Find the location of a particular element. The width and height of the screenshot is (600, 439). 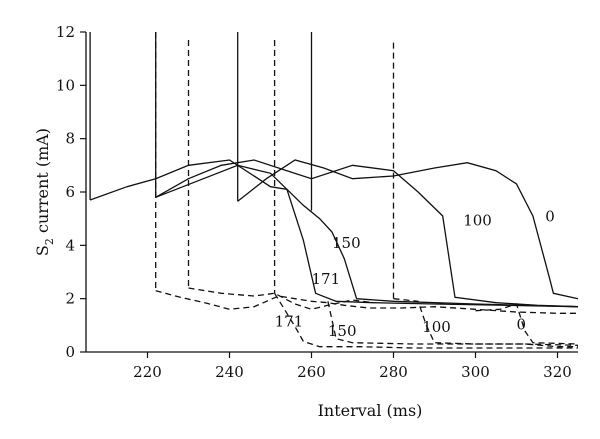

curve-labels: 0 100 150 171 171 150 100 0 is located at coordinates (415, 273).